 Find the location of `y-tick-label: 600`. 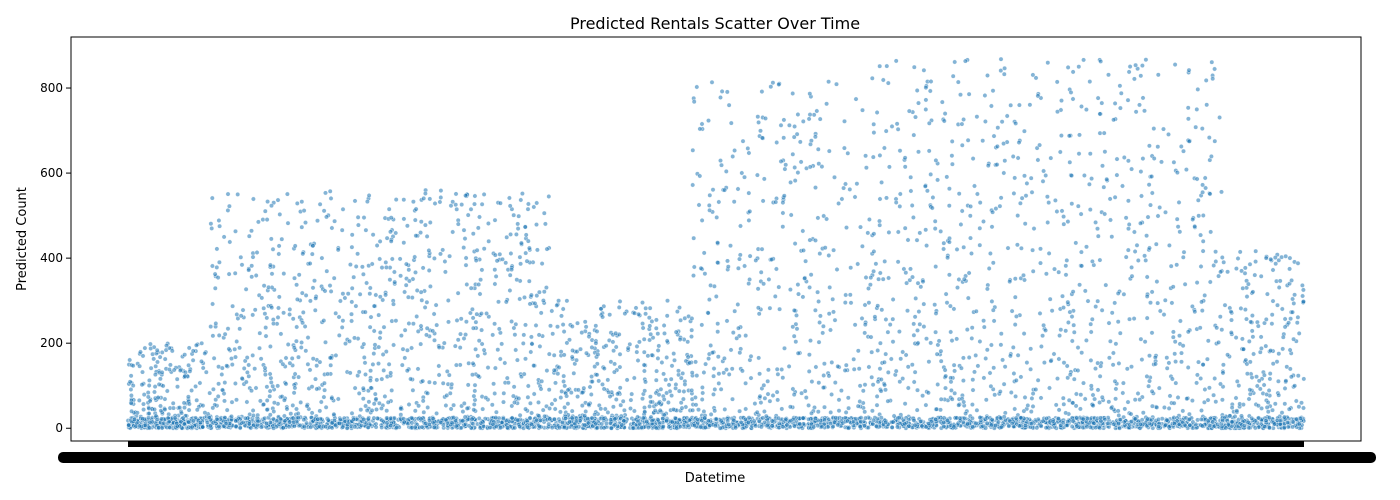

y-tick-label: 600 is located at coordinates (51, 173).